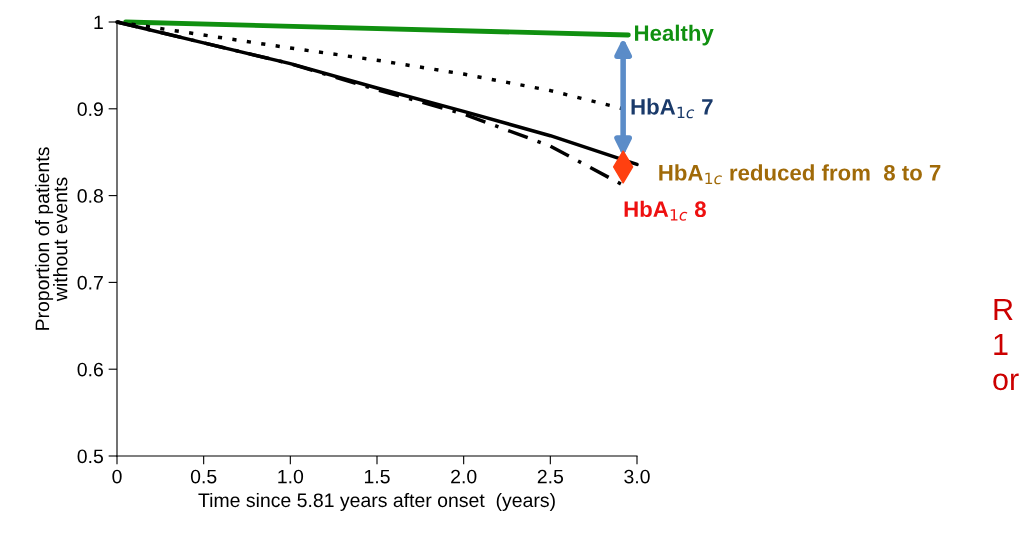  I want to click on y-tick-label: 0.6, so click(90, 369).